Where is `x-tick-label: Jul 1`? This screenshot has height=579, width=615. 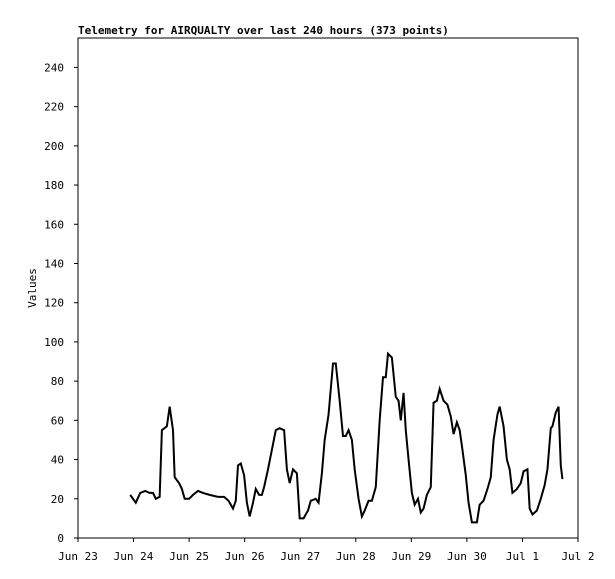 x-tick-label: Jul 1 is located at coordinates (522, 556).